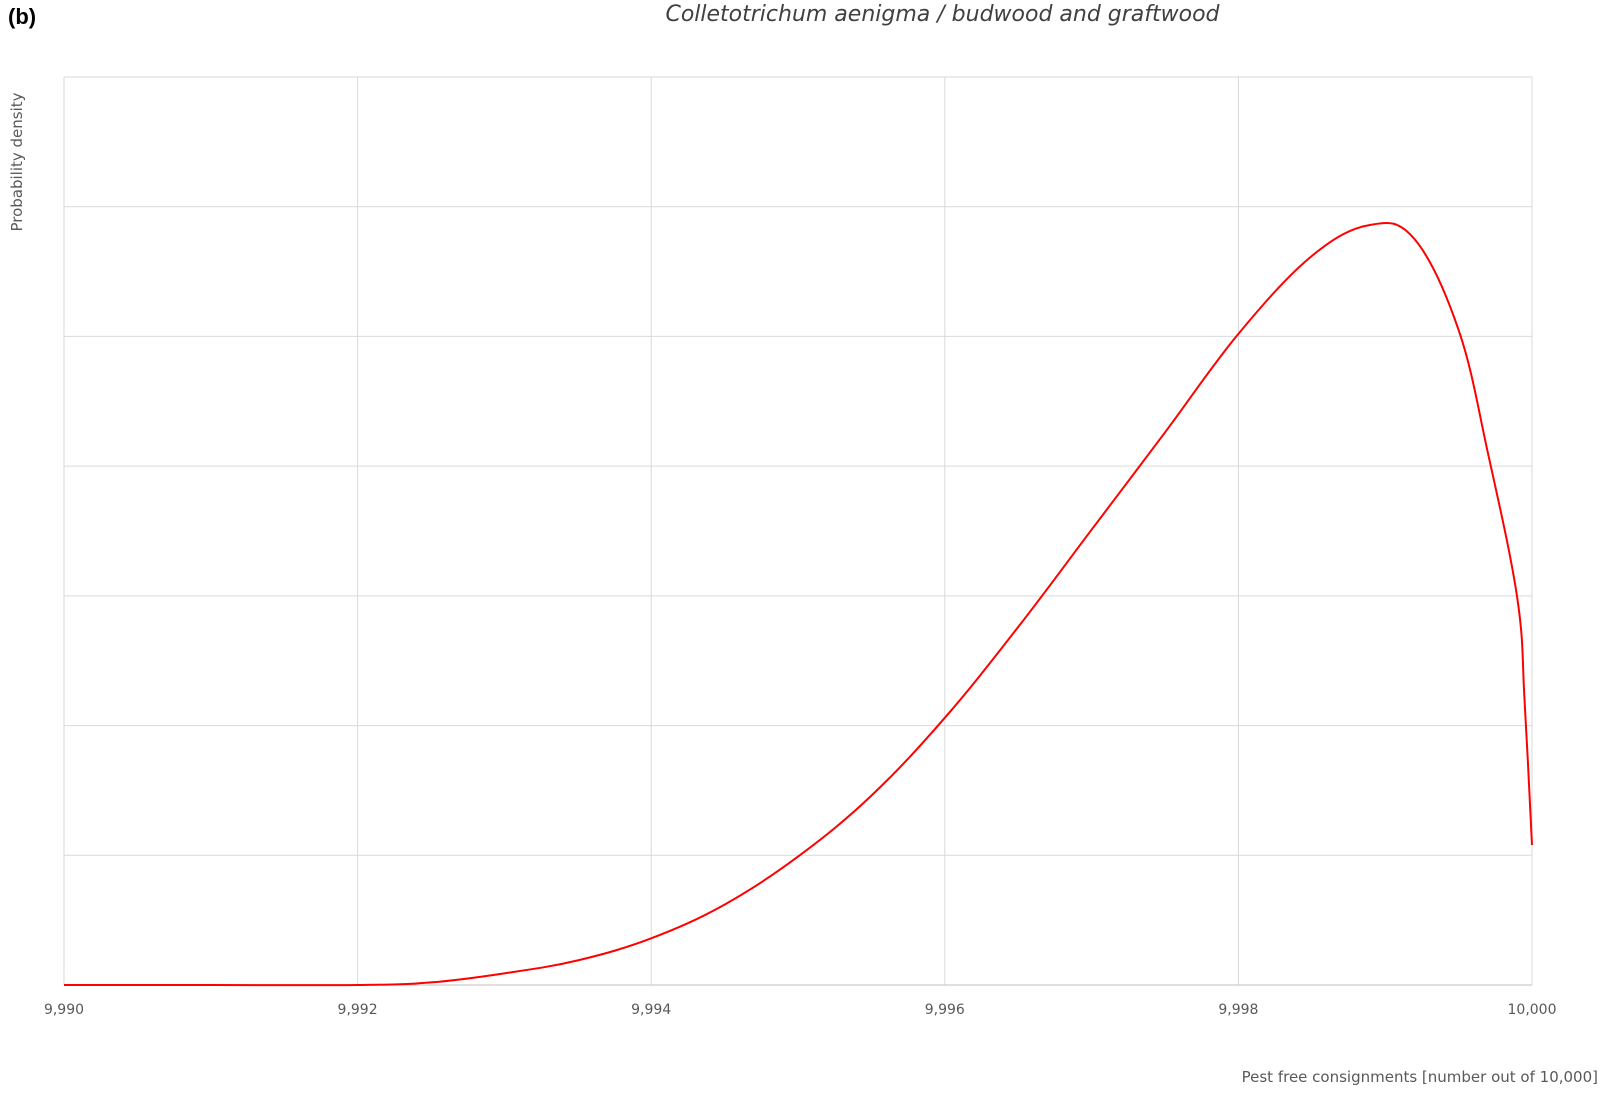 The width and height of the screenshot is (1605, 1094). I want to click on x-tick-label: 10,000, so click(1532, 1010).